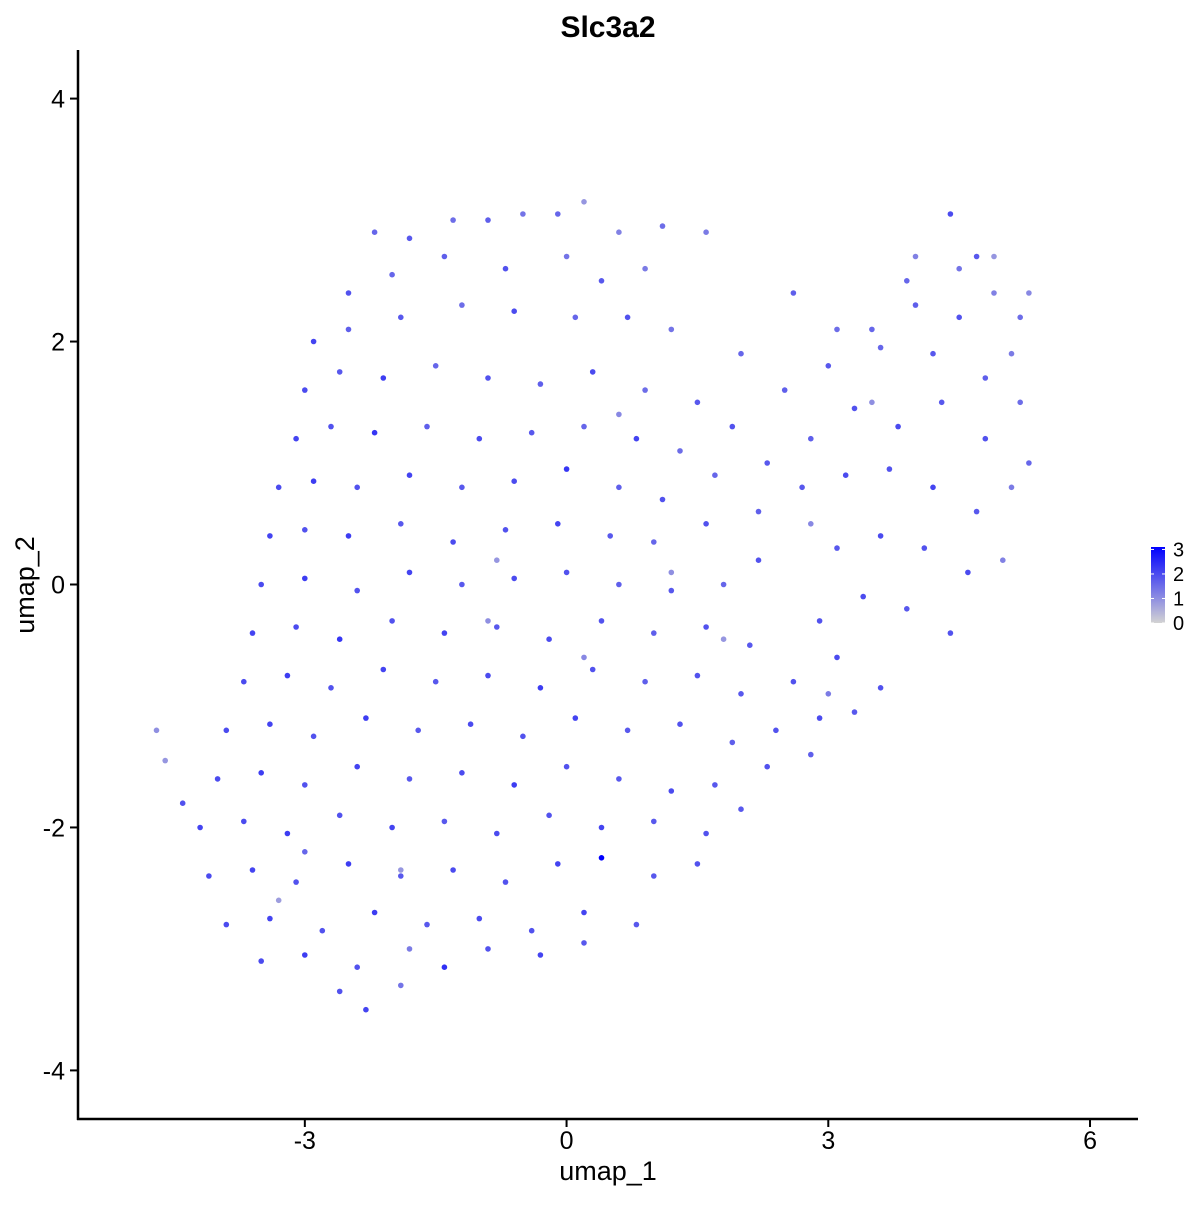 Image resolution: width=1200 pixels, height=1205 pixels. Describe the element at coordinates (607, 27) in the screenshot. I see `chart-title: Slc3a2` at that location.